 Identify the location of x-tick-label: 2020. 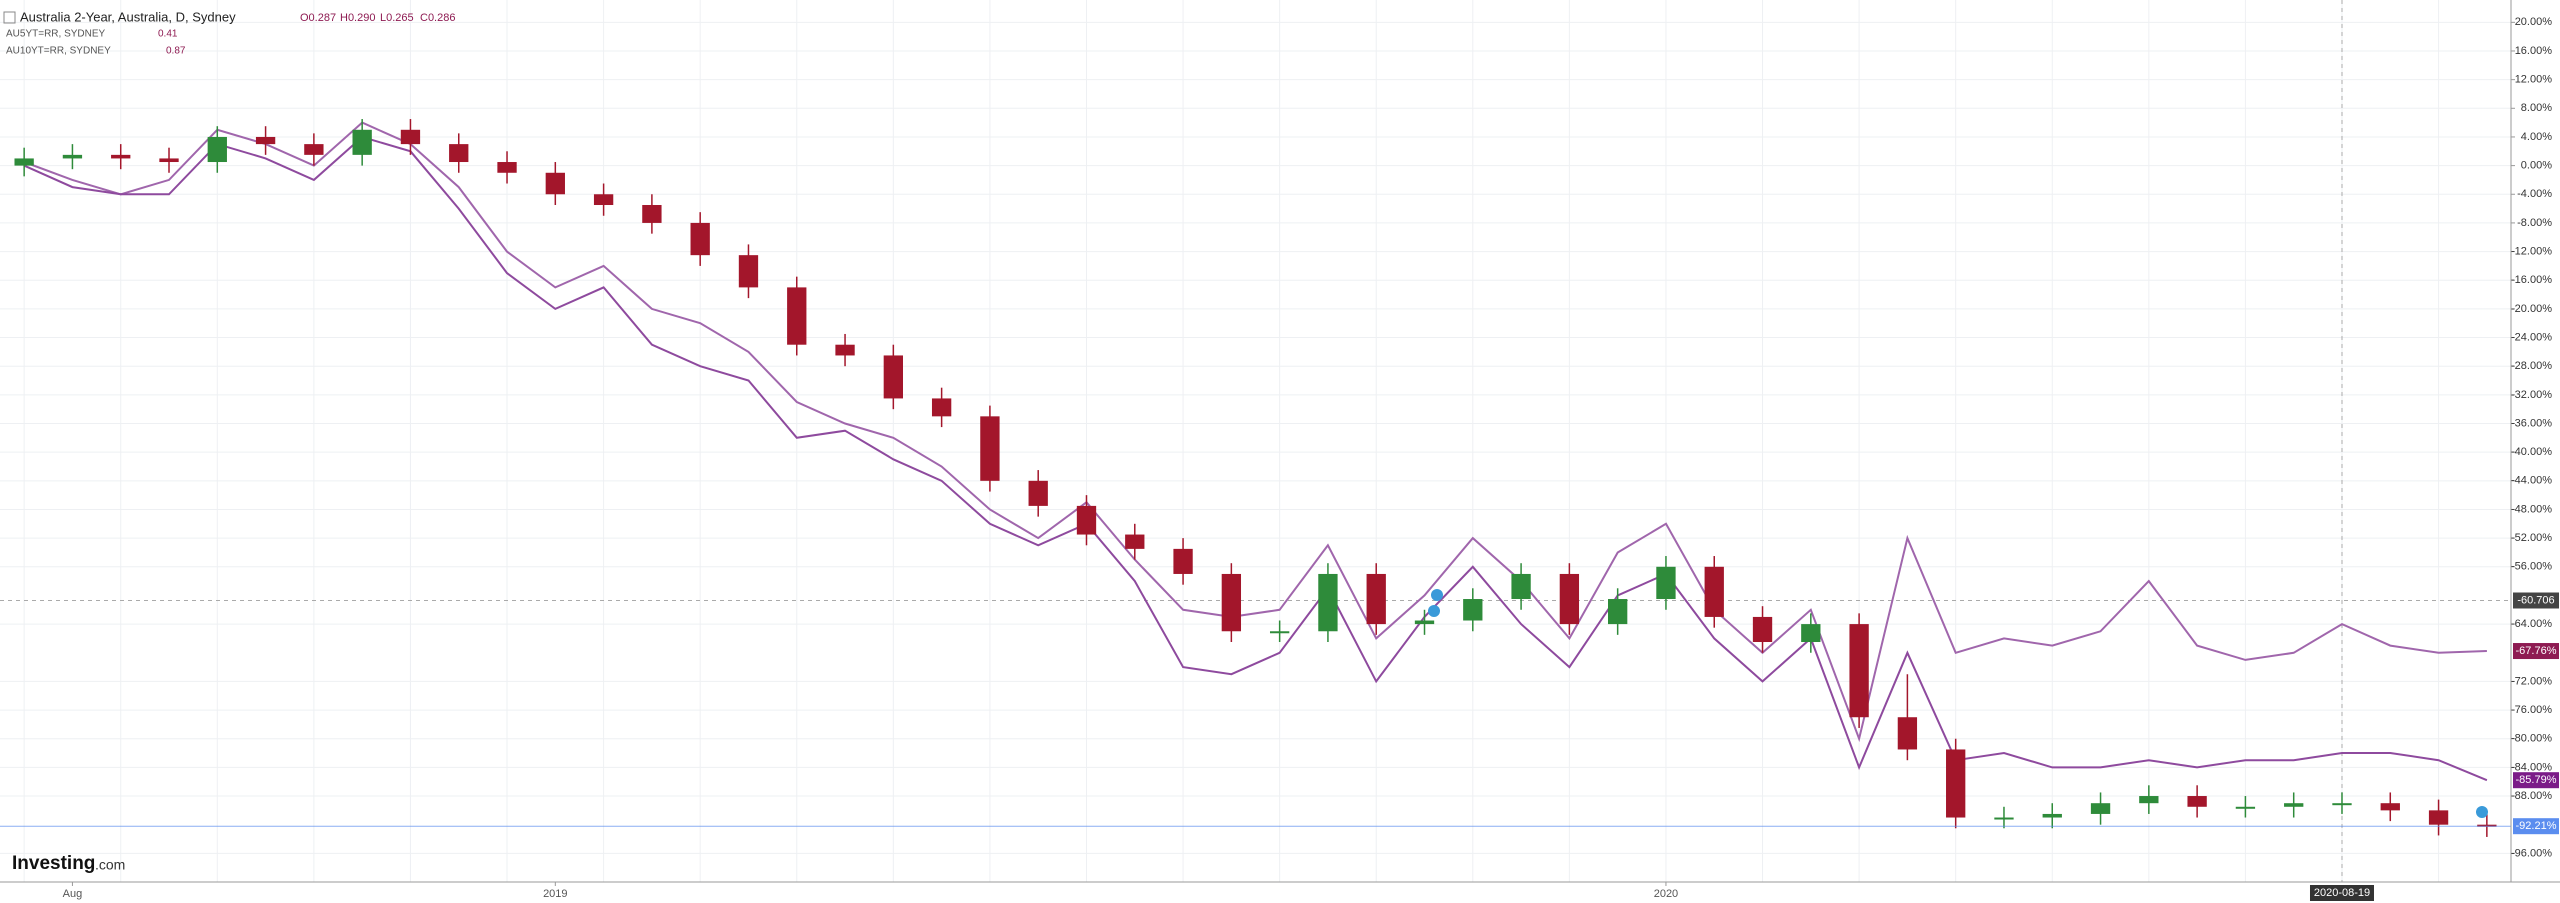
(1666, 894).